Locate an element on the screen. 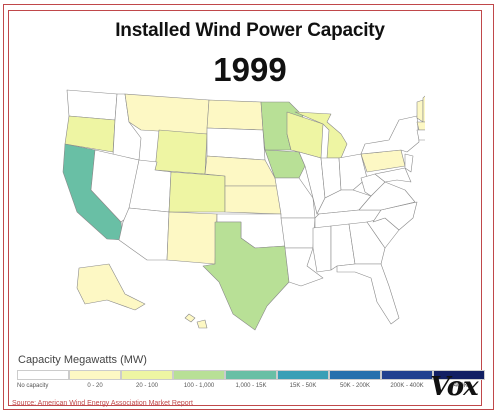 The height and width of the screenshot is (417, 500). state-nd is located at coordinates (235, 115).